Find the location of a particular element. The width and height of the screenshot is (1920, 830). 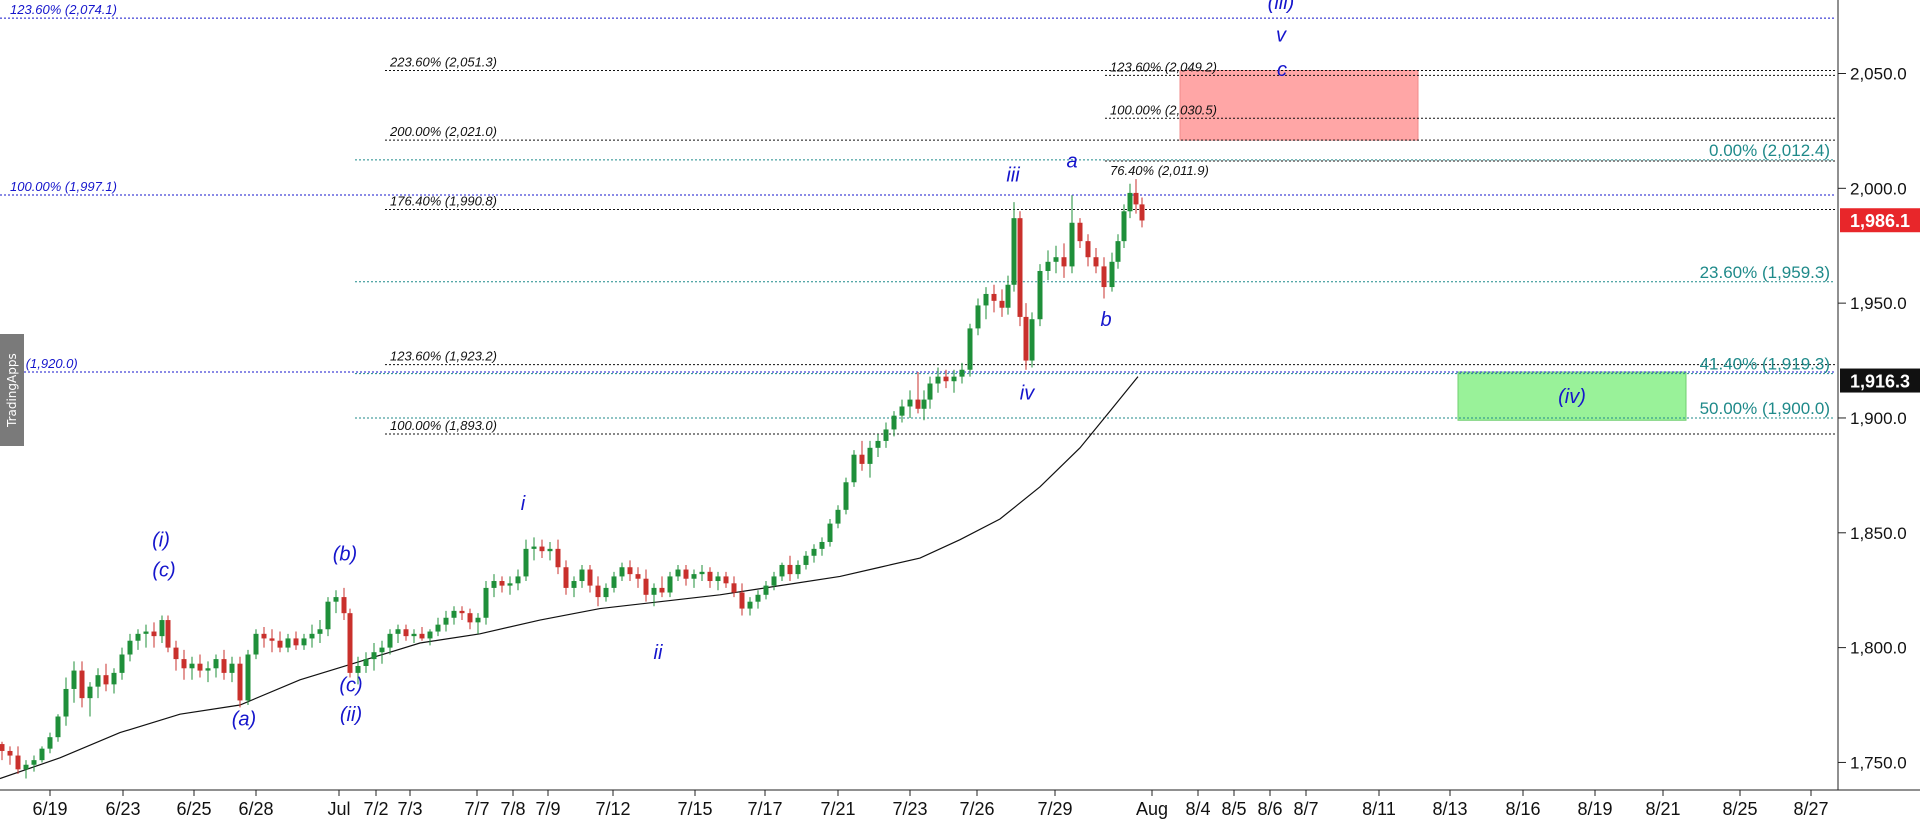

wave-label: (i) is located at coordinates (161, 541).